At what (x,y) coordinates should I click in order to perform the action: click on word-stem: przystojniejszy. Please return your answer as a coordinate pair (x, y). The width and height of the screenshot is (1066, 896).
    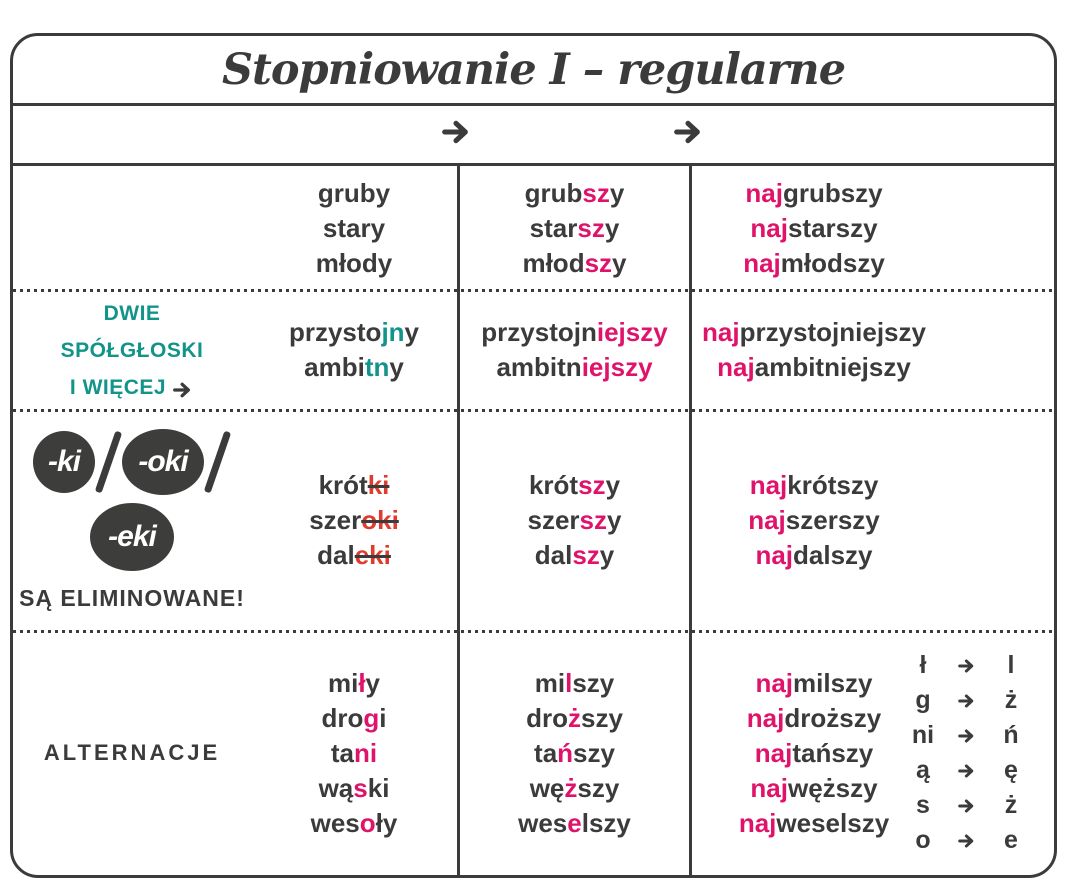
    Looking at the image, I should click on (832, 332).